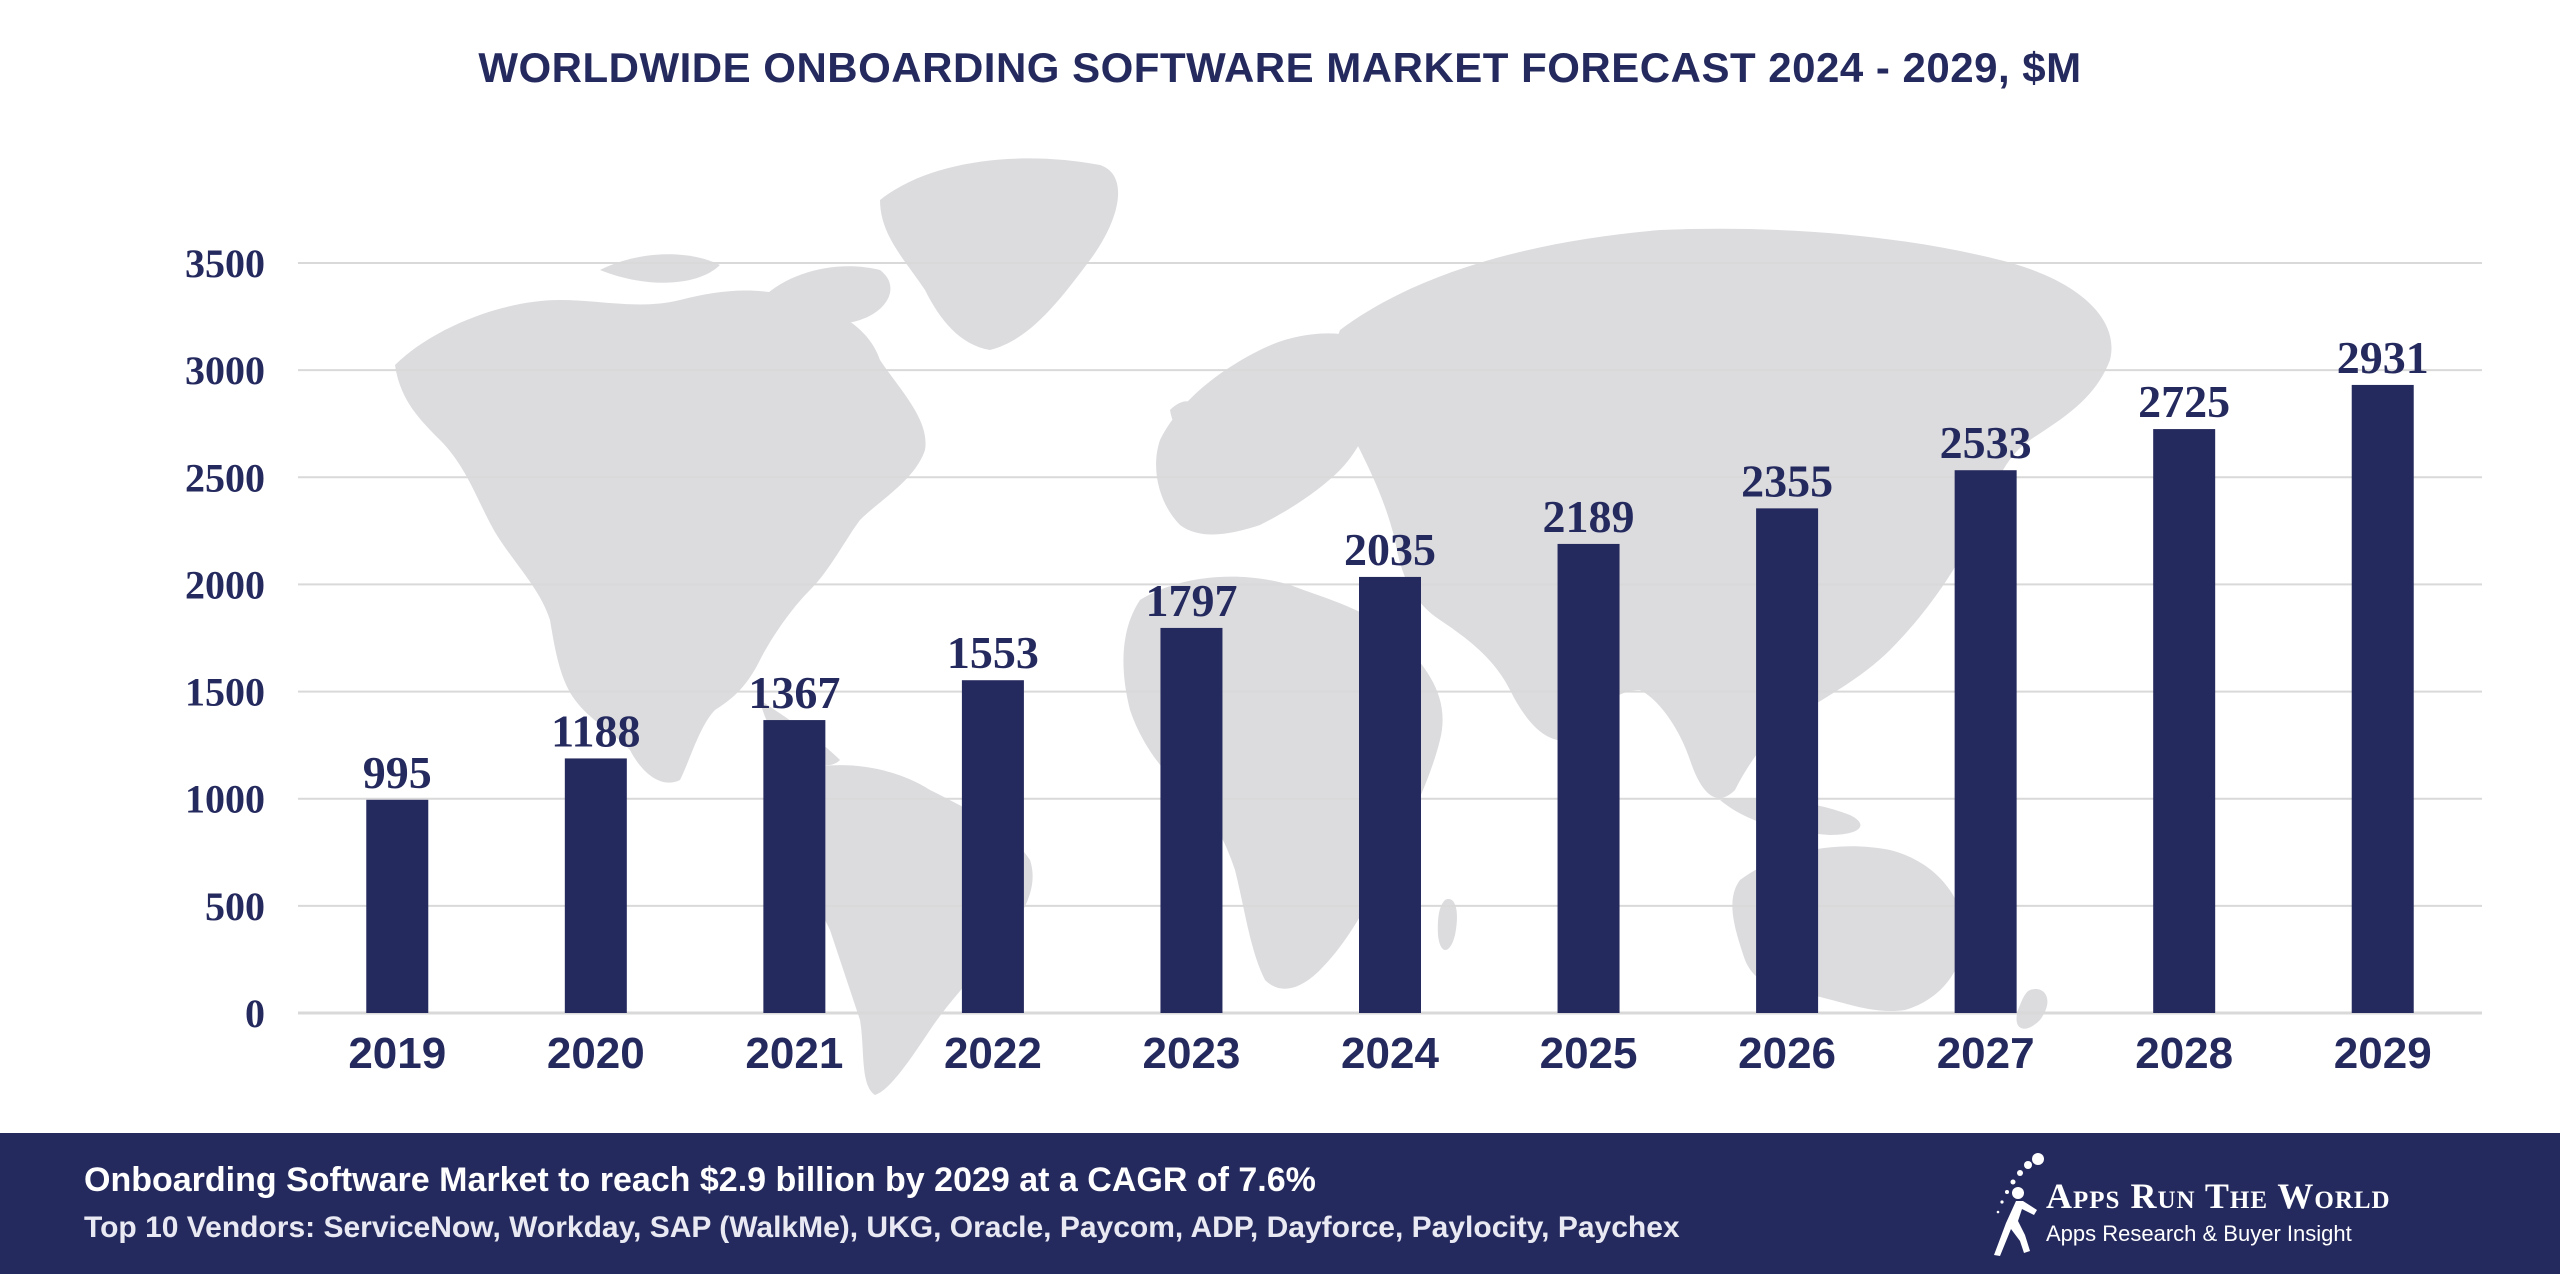  Describe the element at coordinates (397, 906) in the screenshot. I see `bar-2019` at that location.